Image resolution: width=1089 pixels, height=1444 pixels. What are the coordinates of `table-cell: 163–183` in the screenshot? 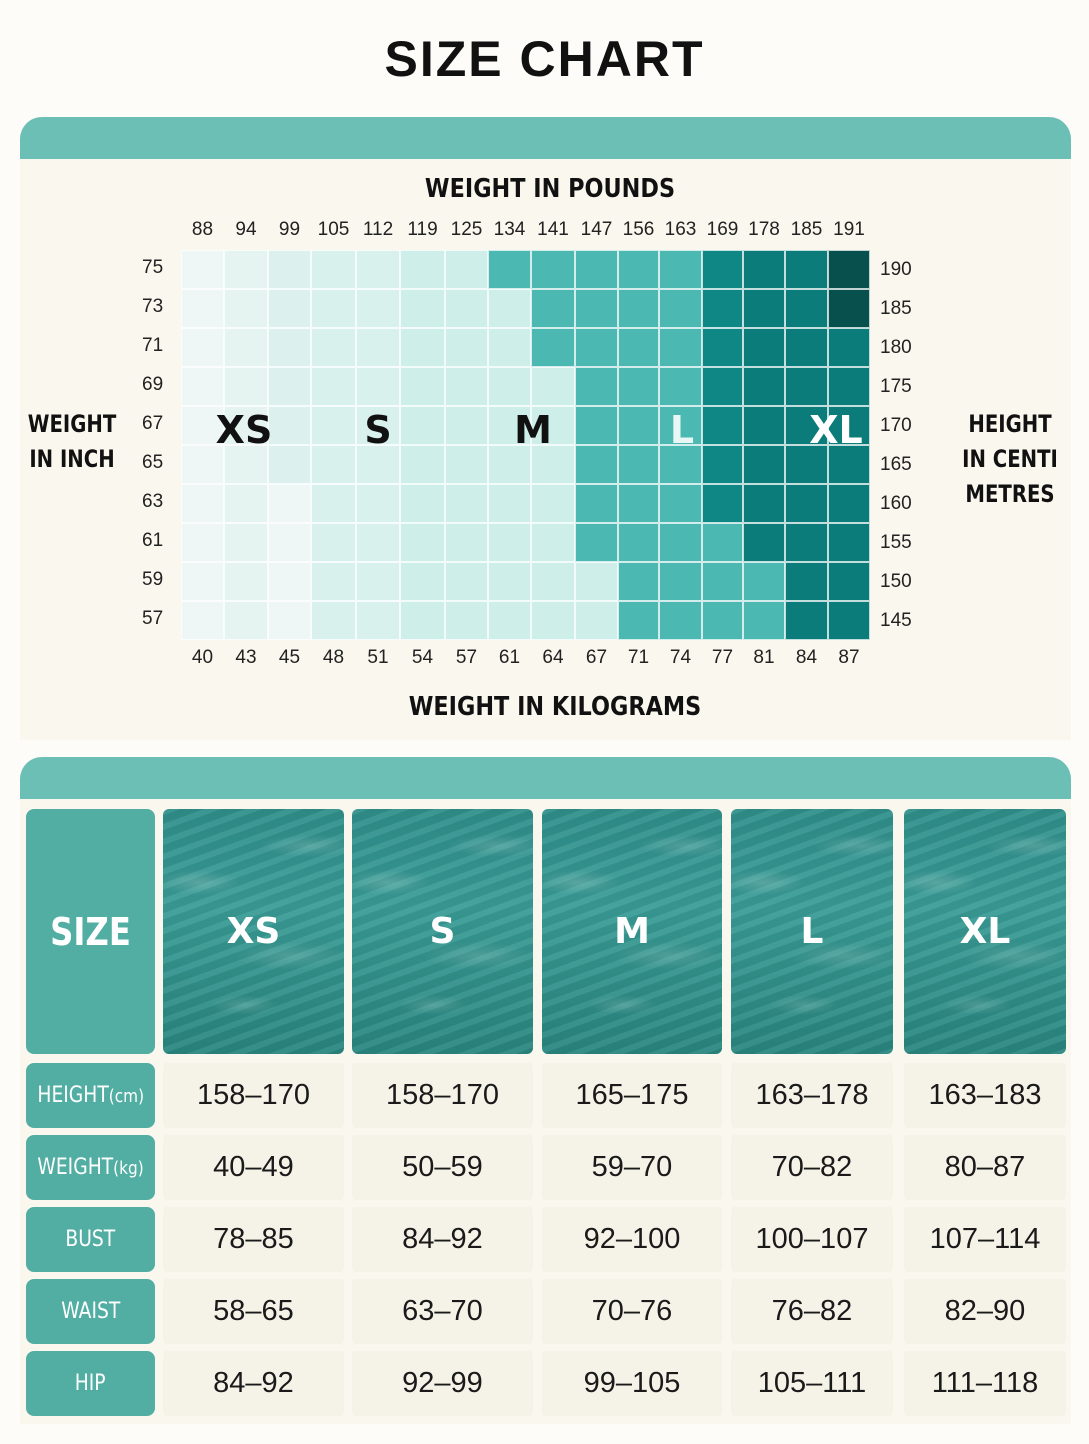 It's located at (985, 1095).